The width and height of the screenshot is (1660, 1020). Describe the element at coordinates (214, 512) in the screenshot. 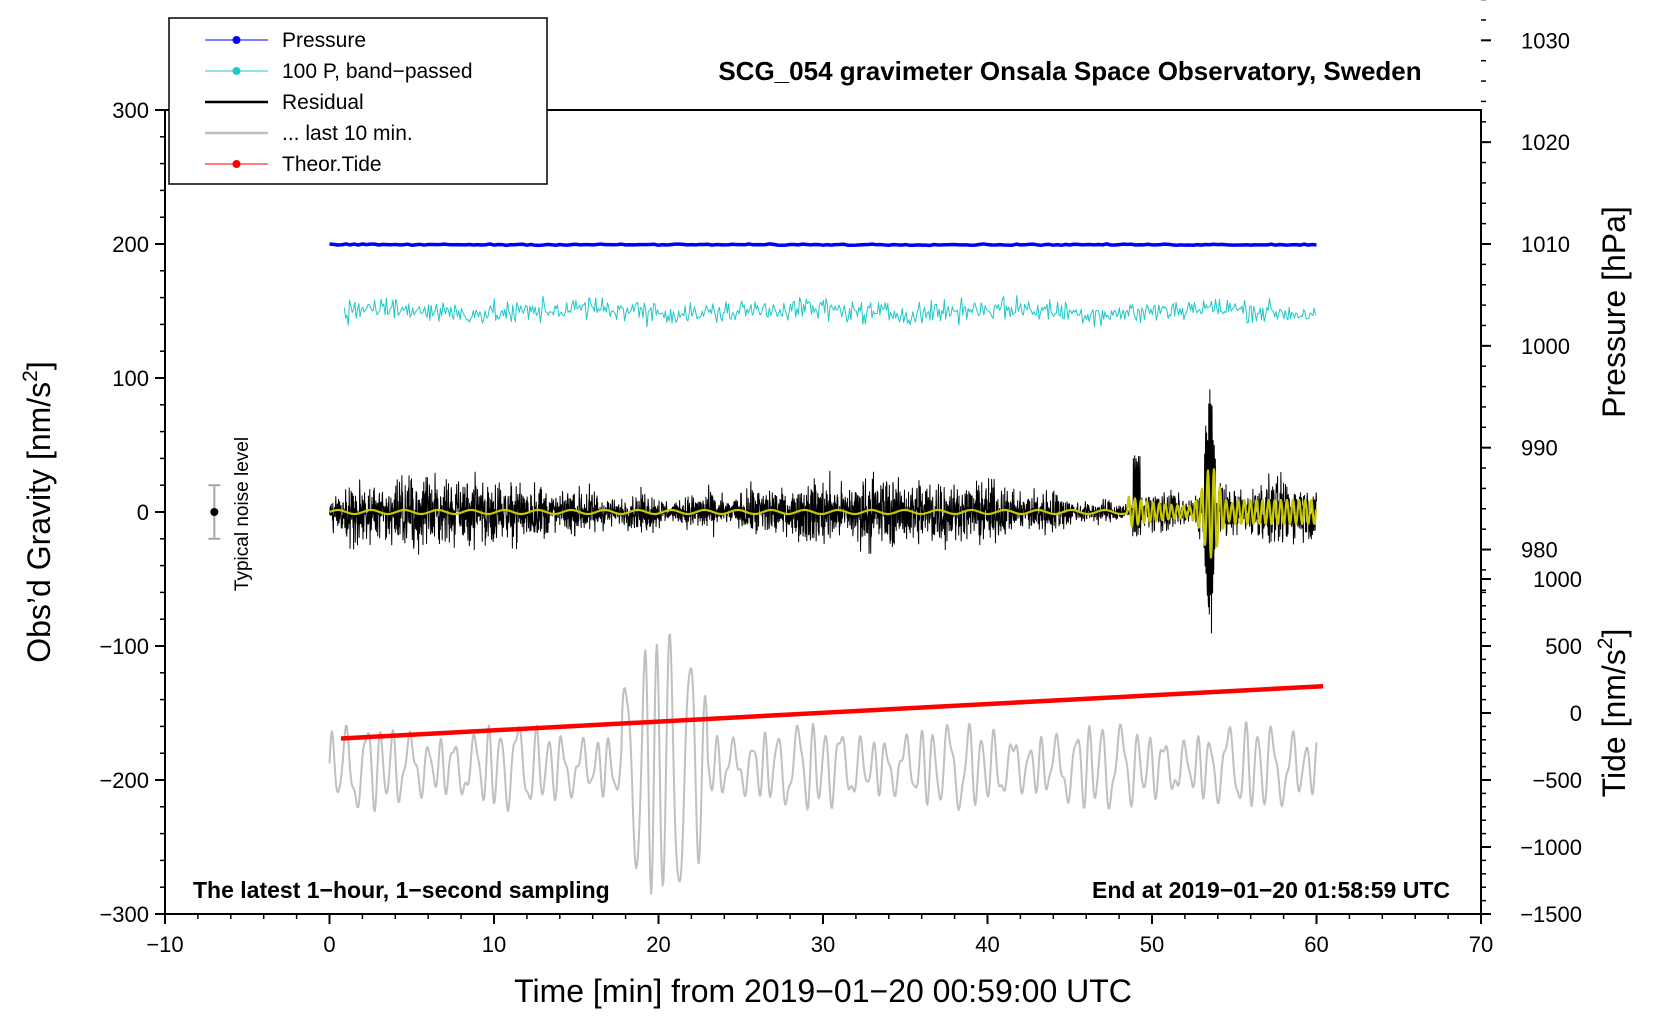

I see `noise-bar-dot` at that location.